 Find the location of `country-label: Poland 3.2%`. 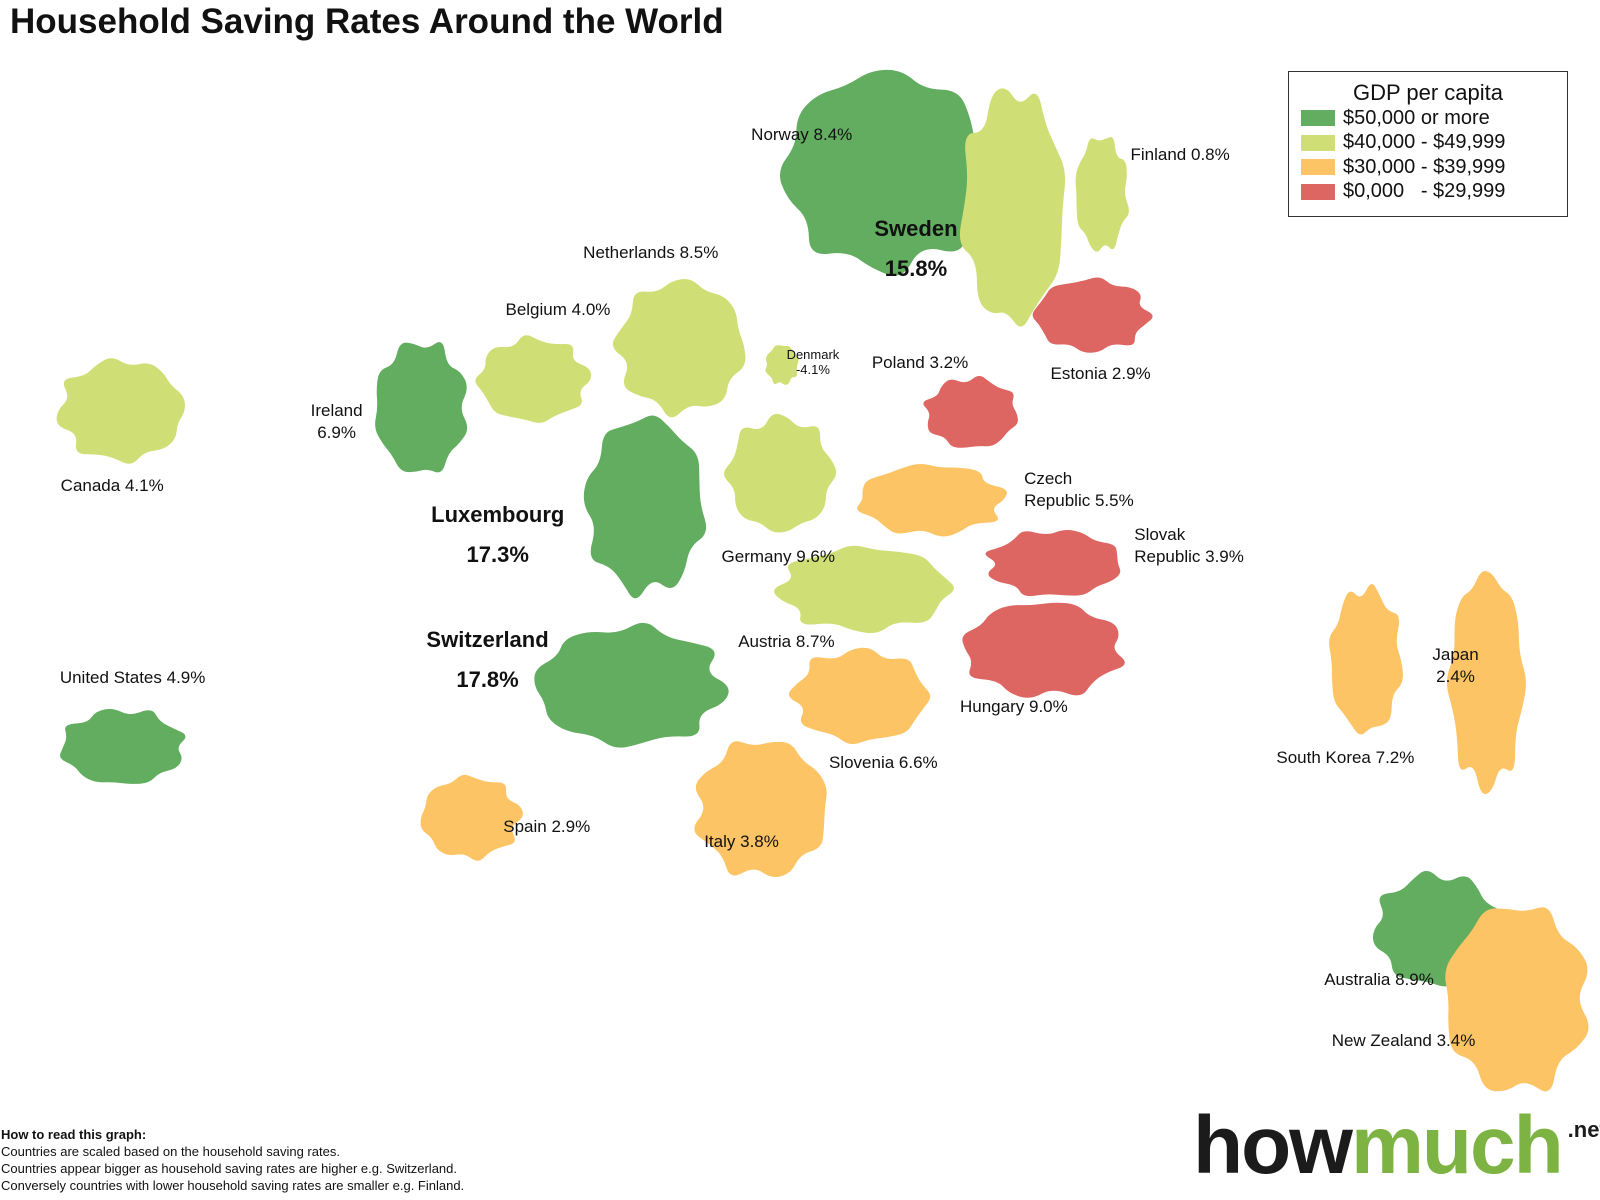

country-label: Poland 3.2% is located at coordinates (920, 363).